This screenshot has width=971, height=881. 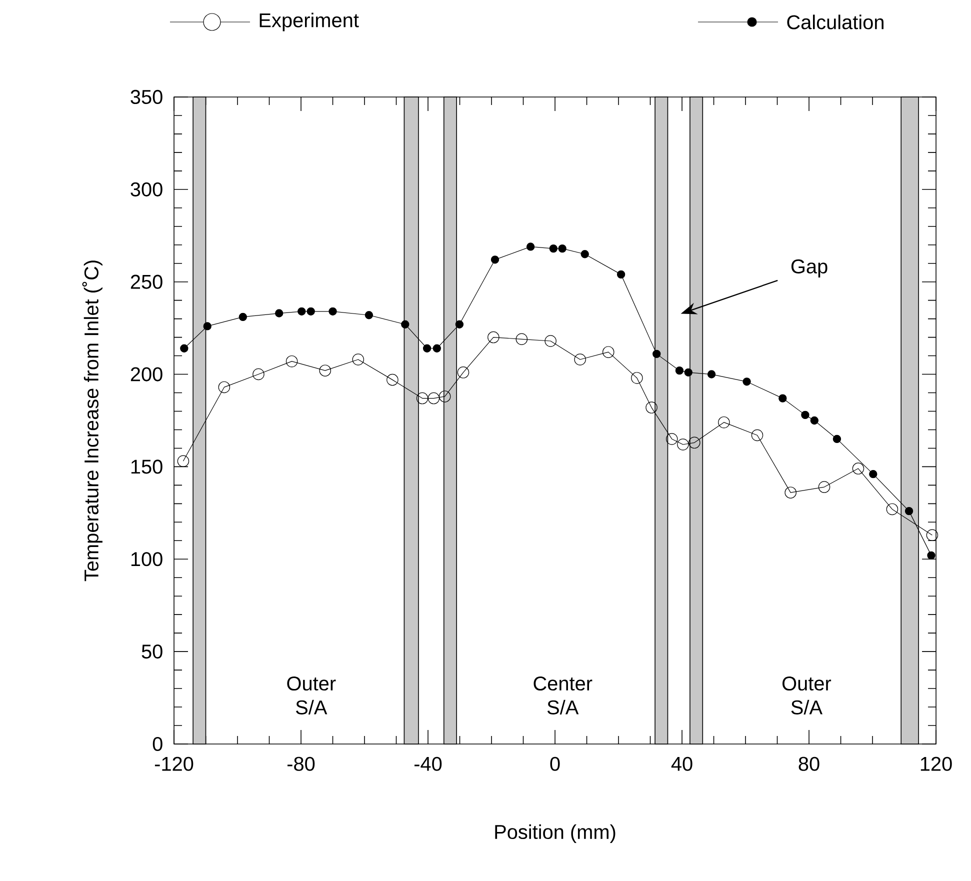 What do you see at coordinates (936, 763) in the screenshot?
I see `x-tick-label: 120` at bounding box center [936, 763].